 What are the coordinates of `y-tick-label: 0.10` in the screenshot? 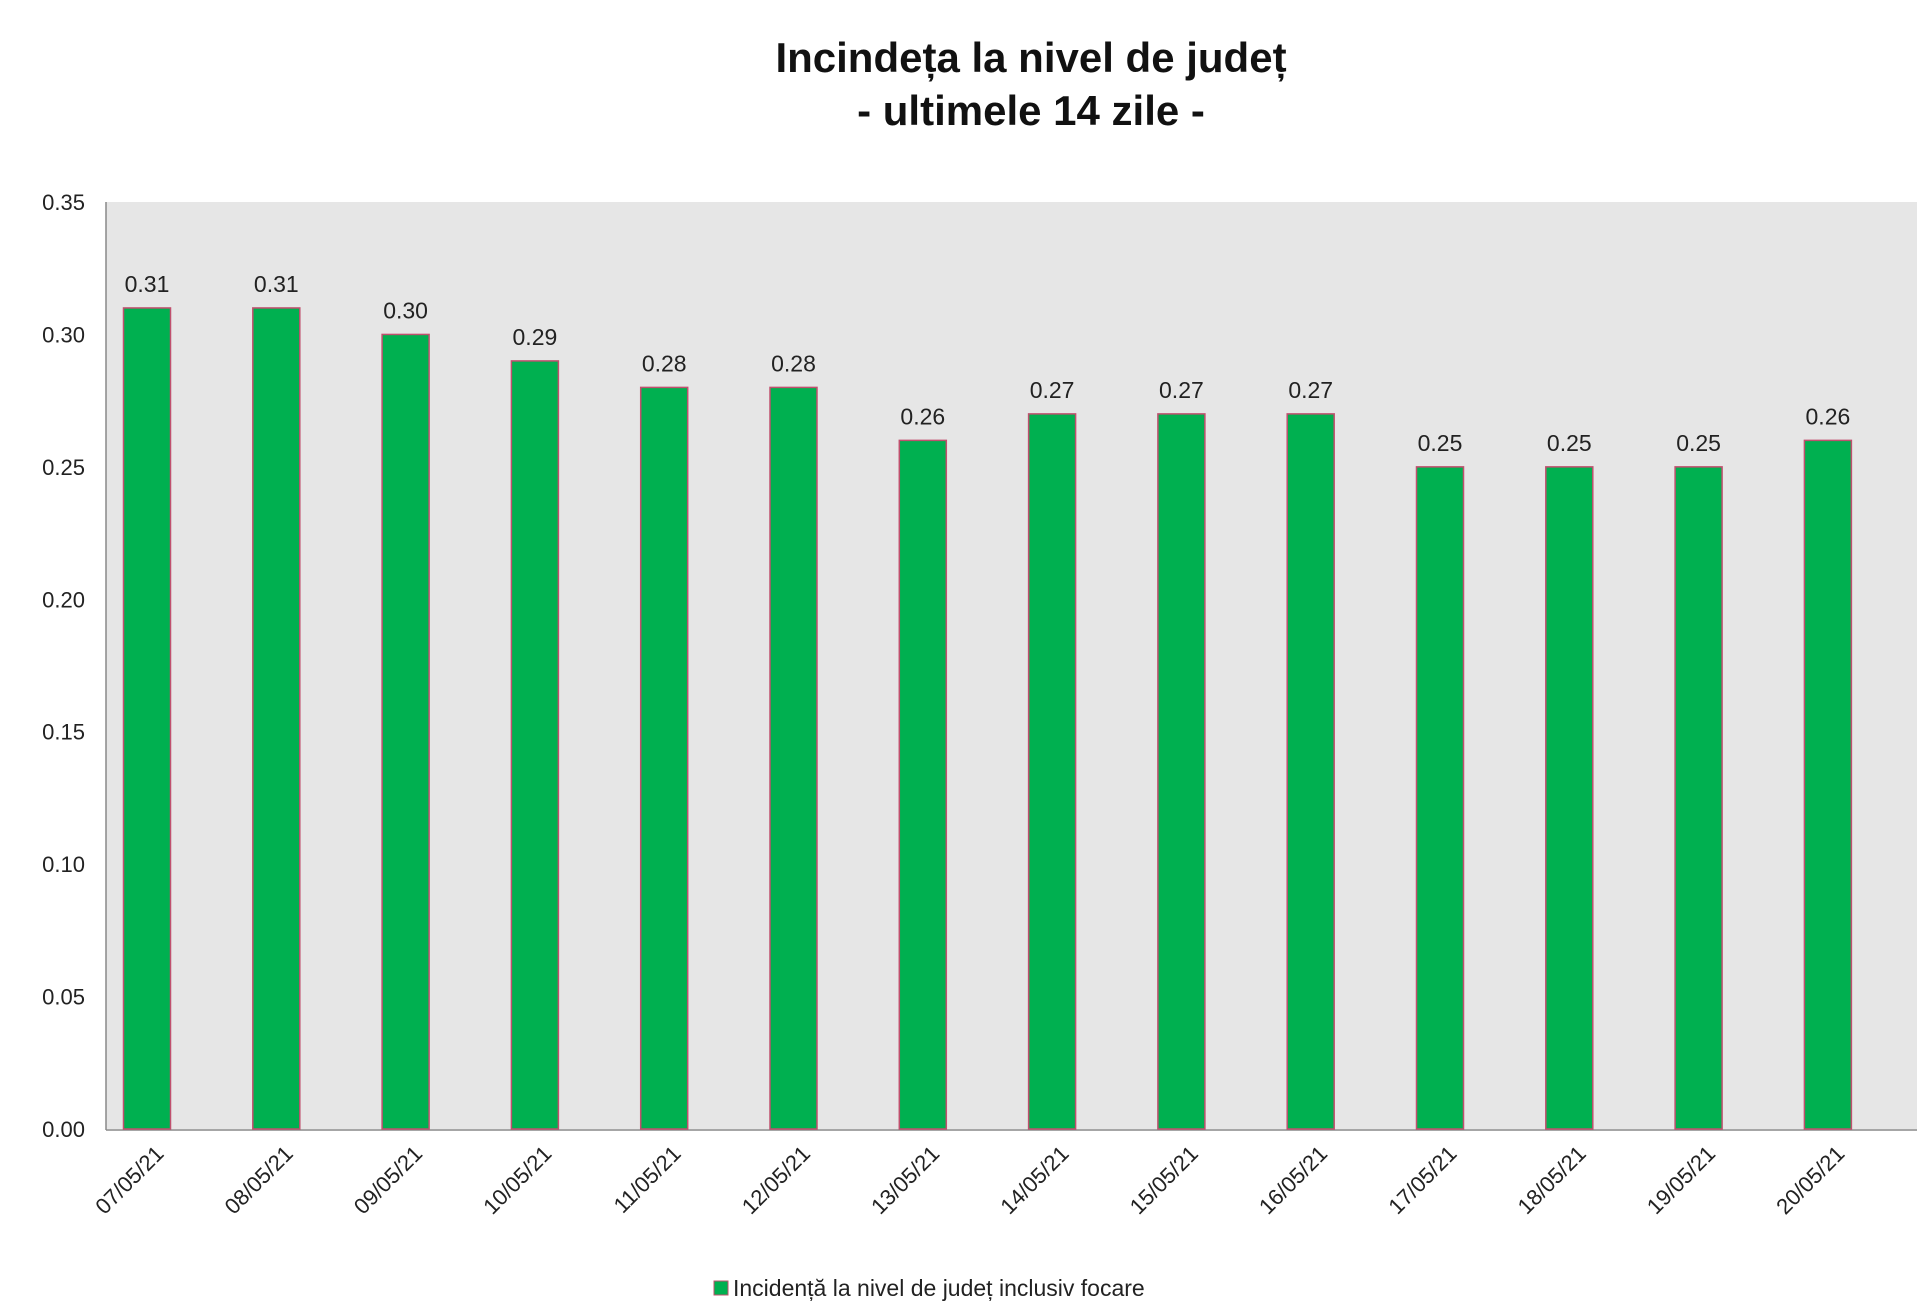 It's located at (63, 864).